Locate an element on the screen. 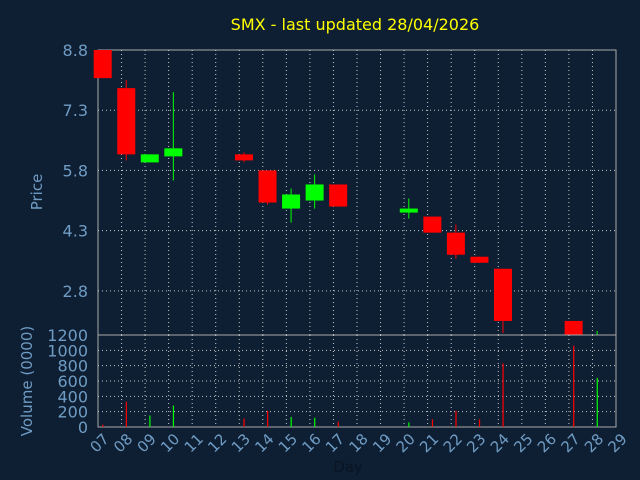  x-tick-label: 14 is located at coordinates (264, 443).